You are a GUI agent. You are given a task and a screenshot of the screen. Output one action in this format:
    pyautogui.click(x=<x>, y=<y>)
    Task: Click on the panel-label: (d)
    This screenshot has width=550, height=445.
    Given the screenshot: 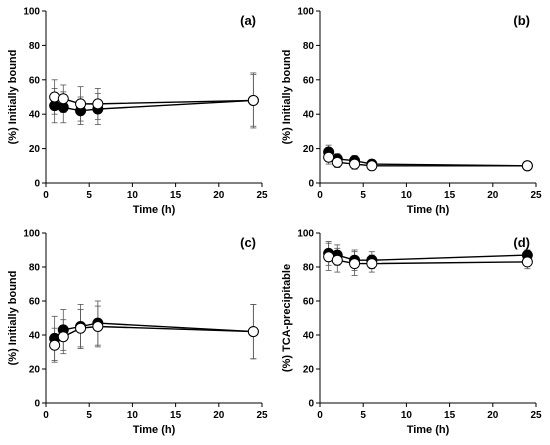 What is the action you would take?
    pyautogui.click(x=521, y=242)
    